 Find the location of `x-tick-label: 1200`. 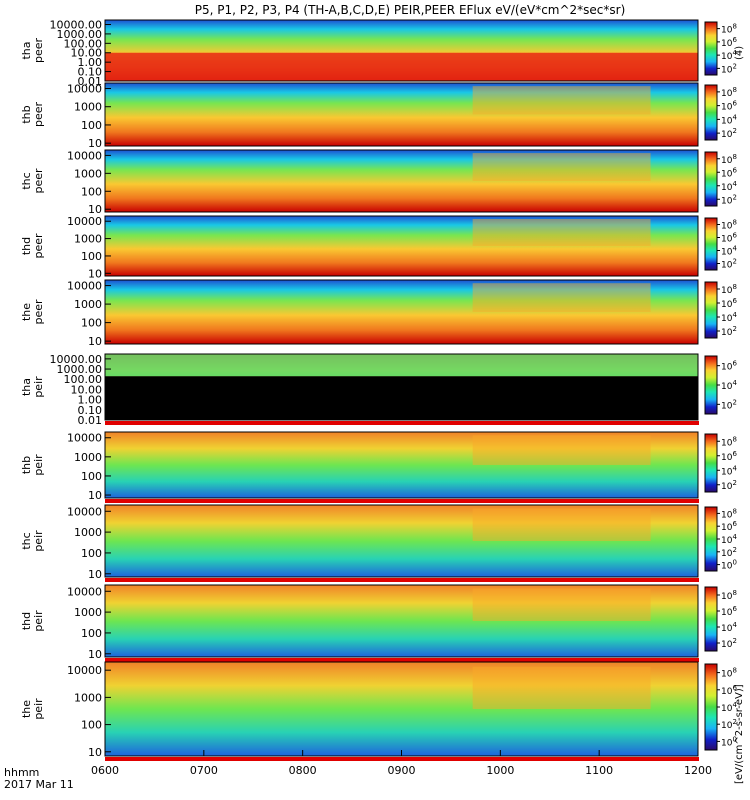

x-tick-label: 1200 is located at coordinates (698, 770).